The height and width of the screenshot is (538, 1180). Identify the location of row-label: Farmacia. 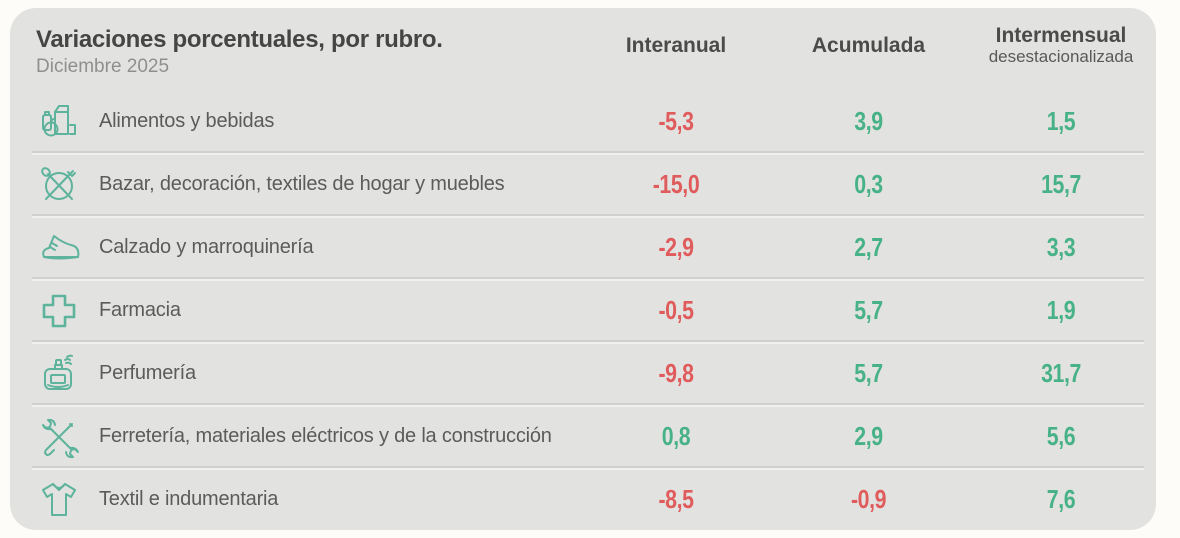
(140, 310).